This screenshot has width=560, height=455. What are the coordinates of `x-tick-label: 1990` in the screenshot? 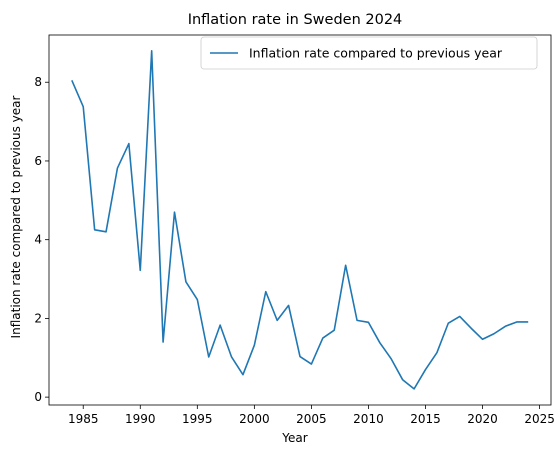 It's located at (140, 419).